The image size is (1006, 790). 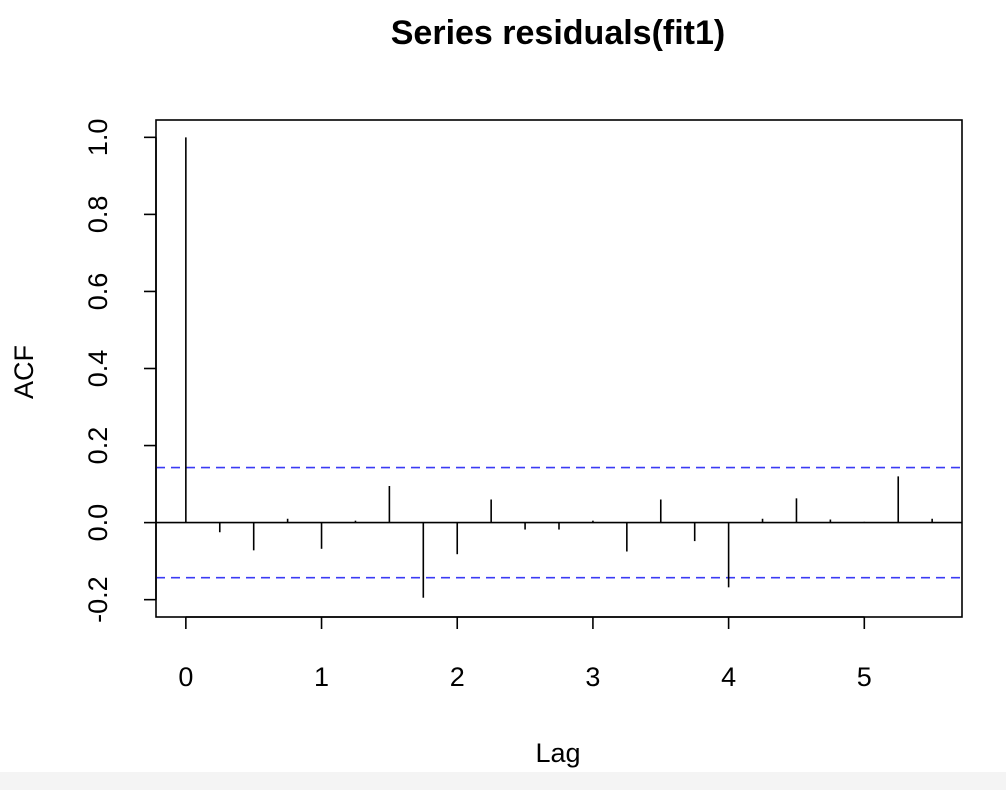 I want to click on chart-title: Series residuals(fit1), so click(x=558, y=33).